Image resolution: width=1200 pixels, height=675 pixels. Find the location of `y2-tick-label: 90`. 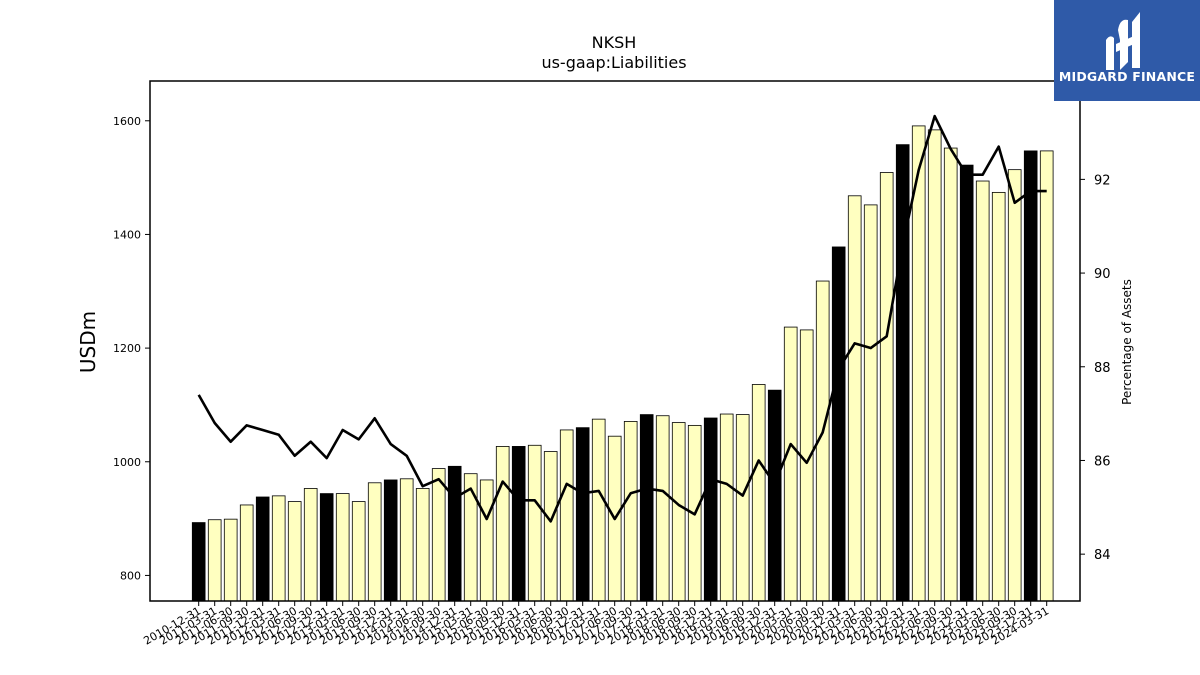

y2-tick-label: 90 is located at coordinates (1102, 274).